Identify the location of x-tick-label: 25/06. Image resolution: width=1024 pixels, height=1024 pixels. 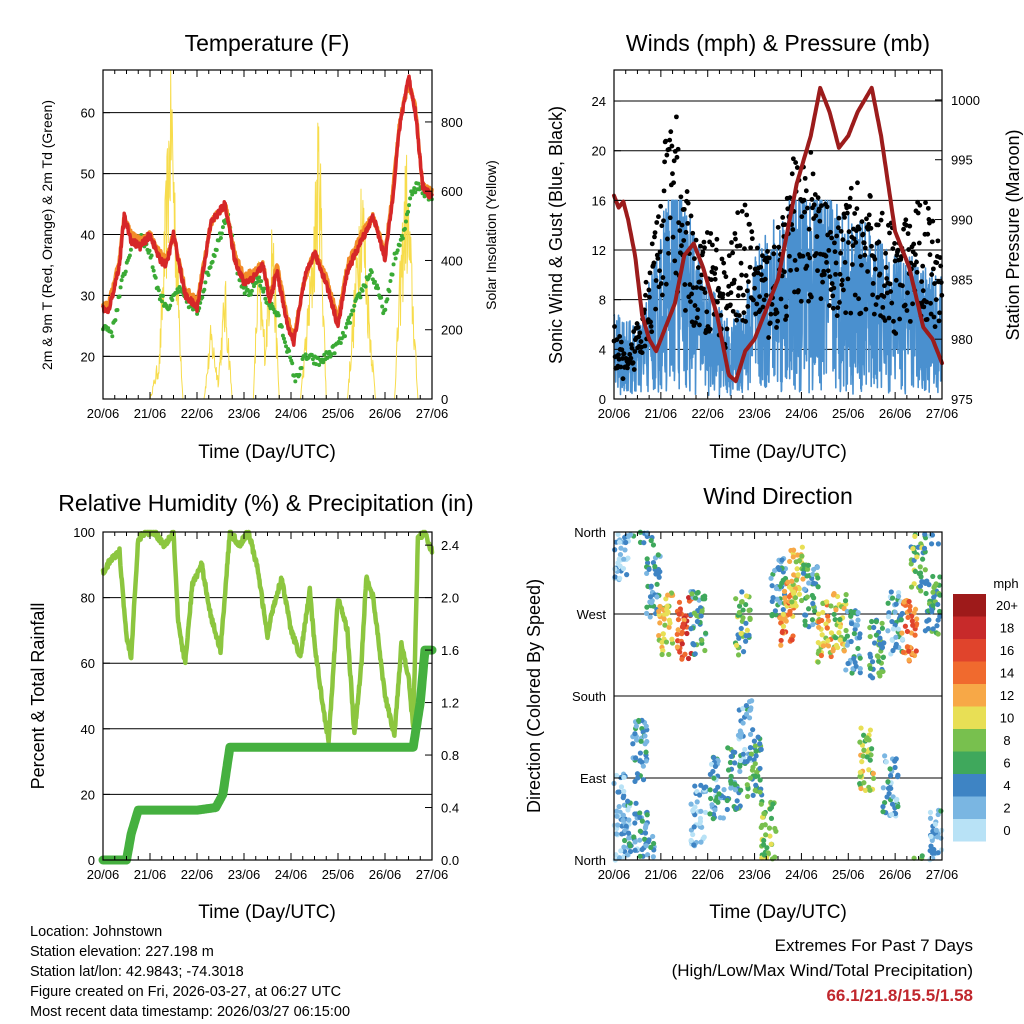
(848, 874).